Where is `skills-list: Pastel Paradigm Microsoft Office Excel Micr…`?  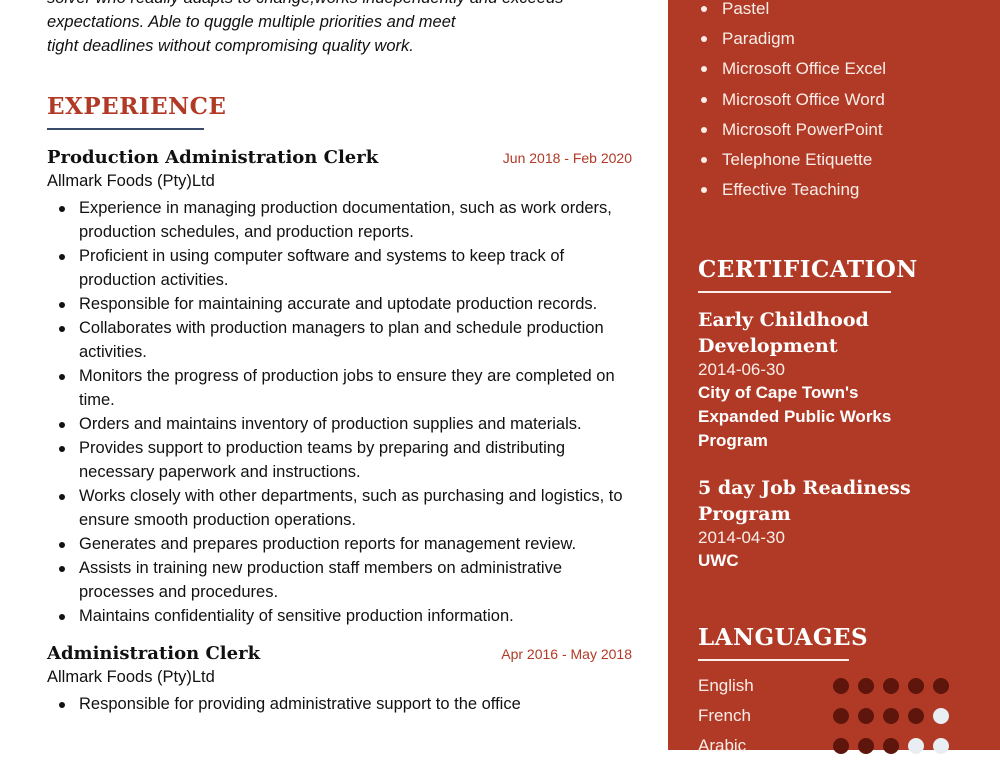 skills-list: Pastel Paradigm Microsoft Office Excel Micr… is located at coordinates (843, 102).